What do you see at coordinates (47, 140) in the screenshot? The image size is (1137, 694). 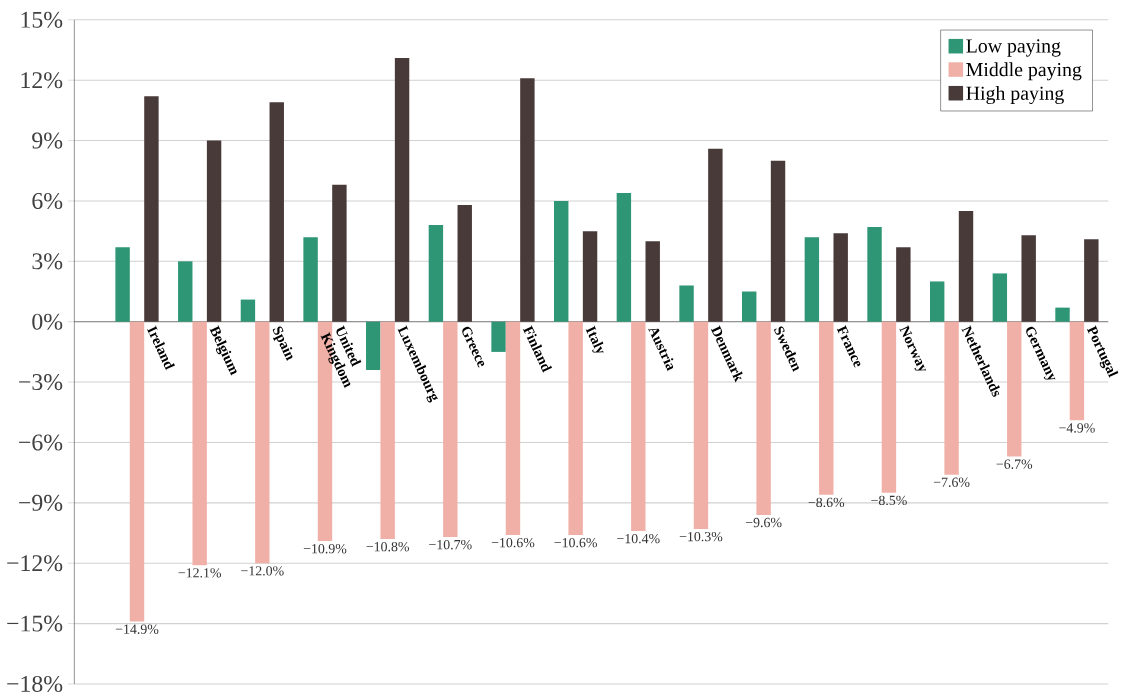 I see `y-tick-label: 9%` at bounding box center [47, 140].